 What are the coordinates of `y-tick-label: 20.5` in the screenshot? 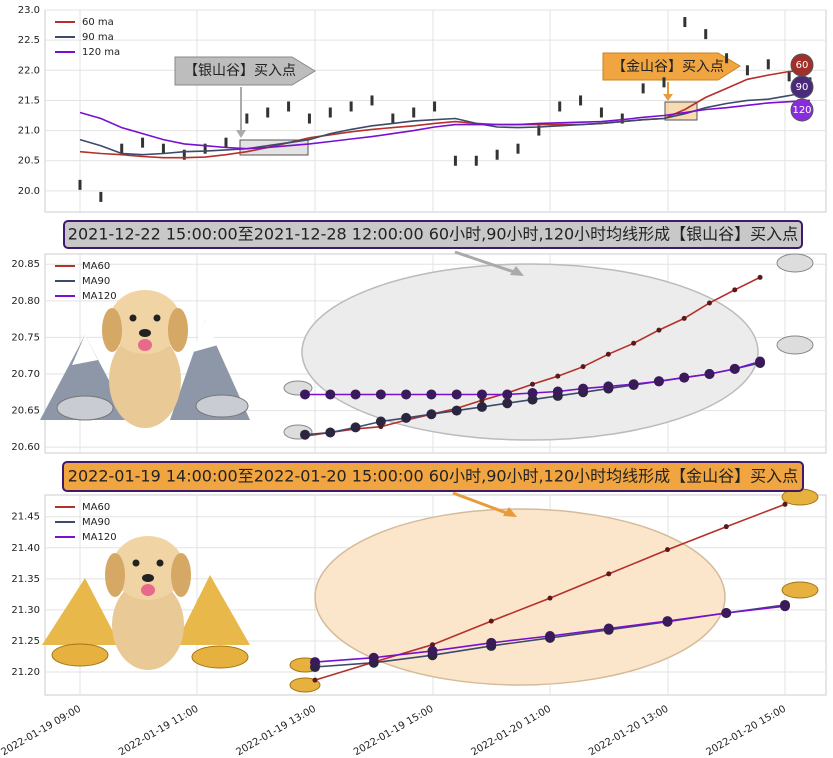 It's located at (29, 161).